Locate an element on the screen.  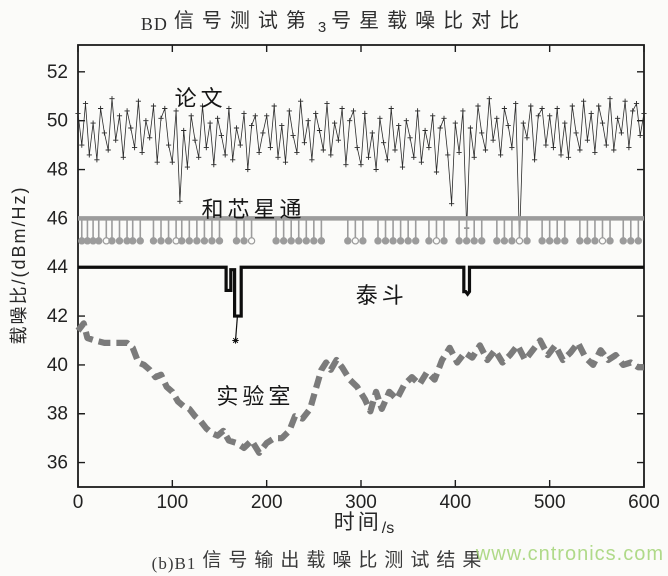
x-tick-label: 500 is located at coordinates (550, 502).